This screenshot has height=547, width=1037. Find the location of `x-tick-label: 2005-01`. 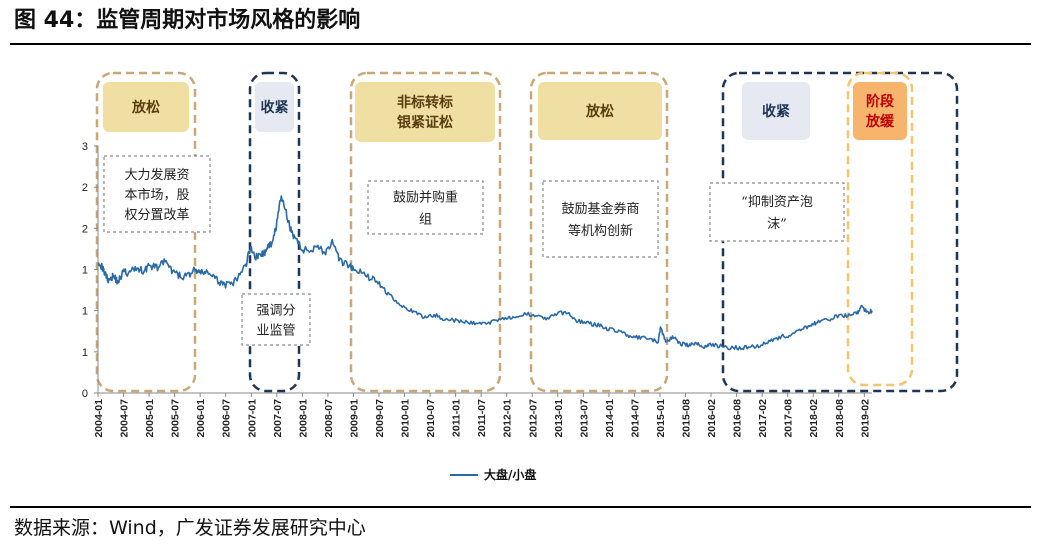

x-tick-label: 2005-01 is located at coordinates (150, 418).